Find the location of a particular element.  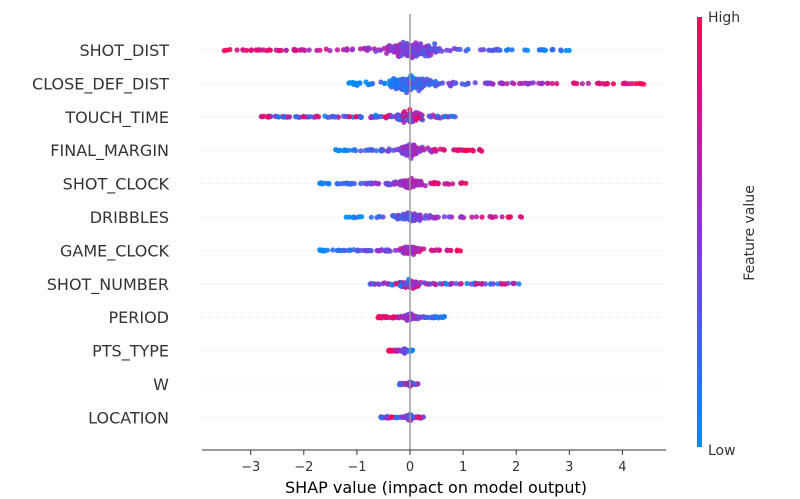

feature-label: FINAL_MARGIN is located at coordinates (109, 151).